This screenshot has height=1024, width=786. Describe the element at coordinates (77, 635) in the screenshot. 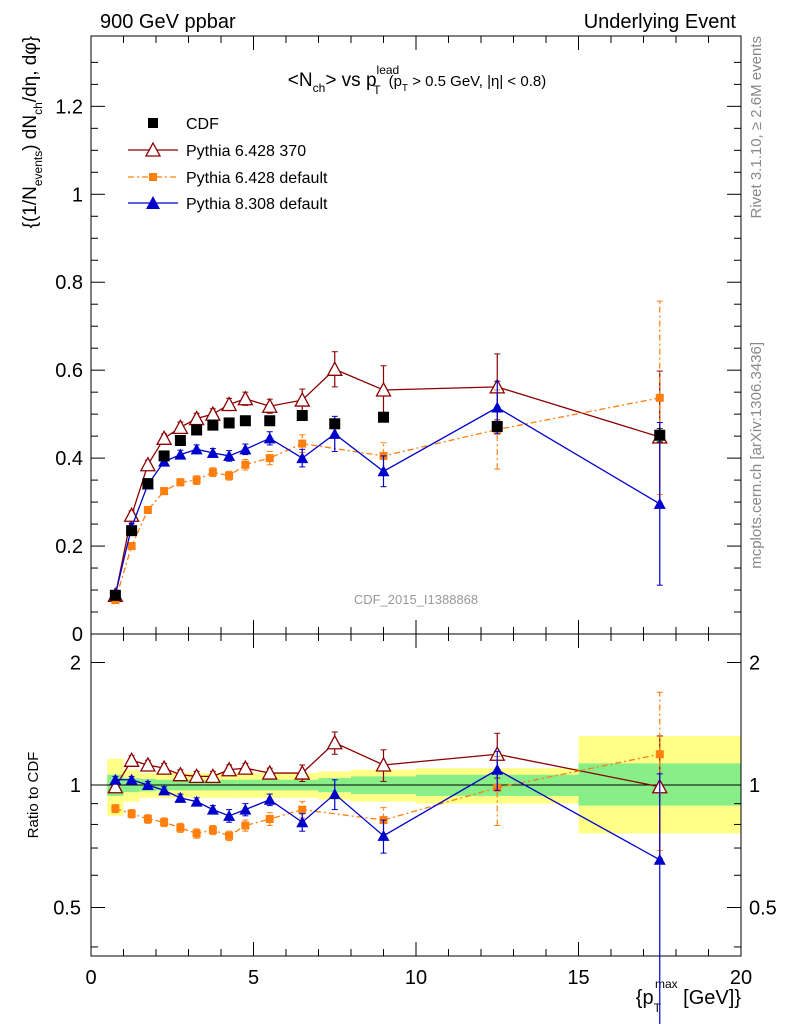

I see `y-tick-label-main: 0` at that location.